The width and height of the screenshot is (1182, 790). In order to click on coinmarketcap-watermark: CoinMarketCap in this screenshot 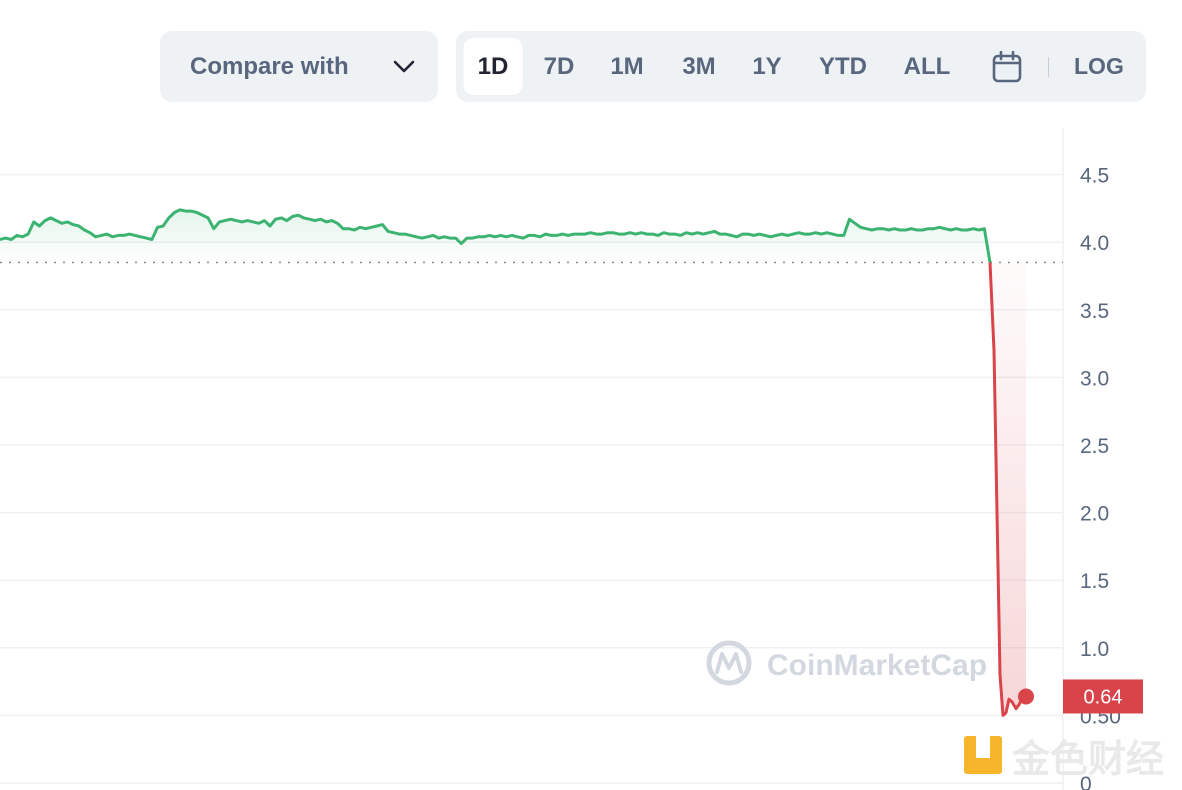, I will do `click(846, 663)`.